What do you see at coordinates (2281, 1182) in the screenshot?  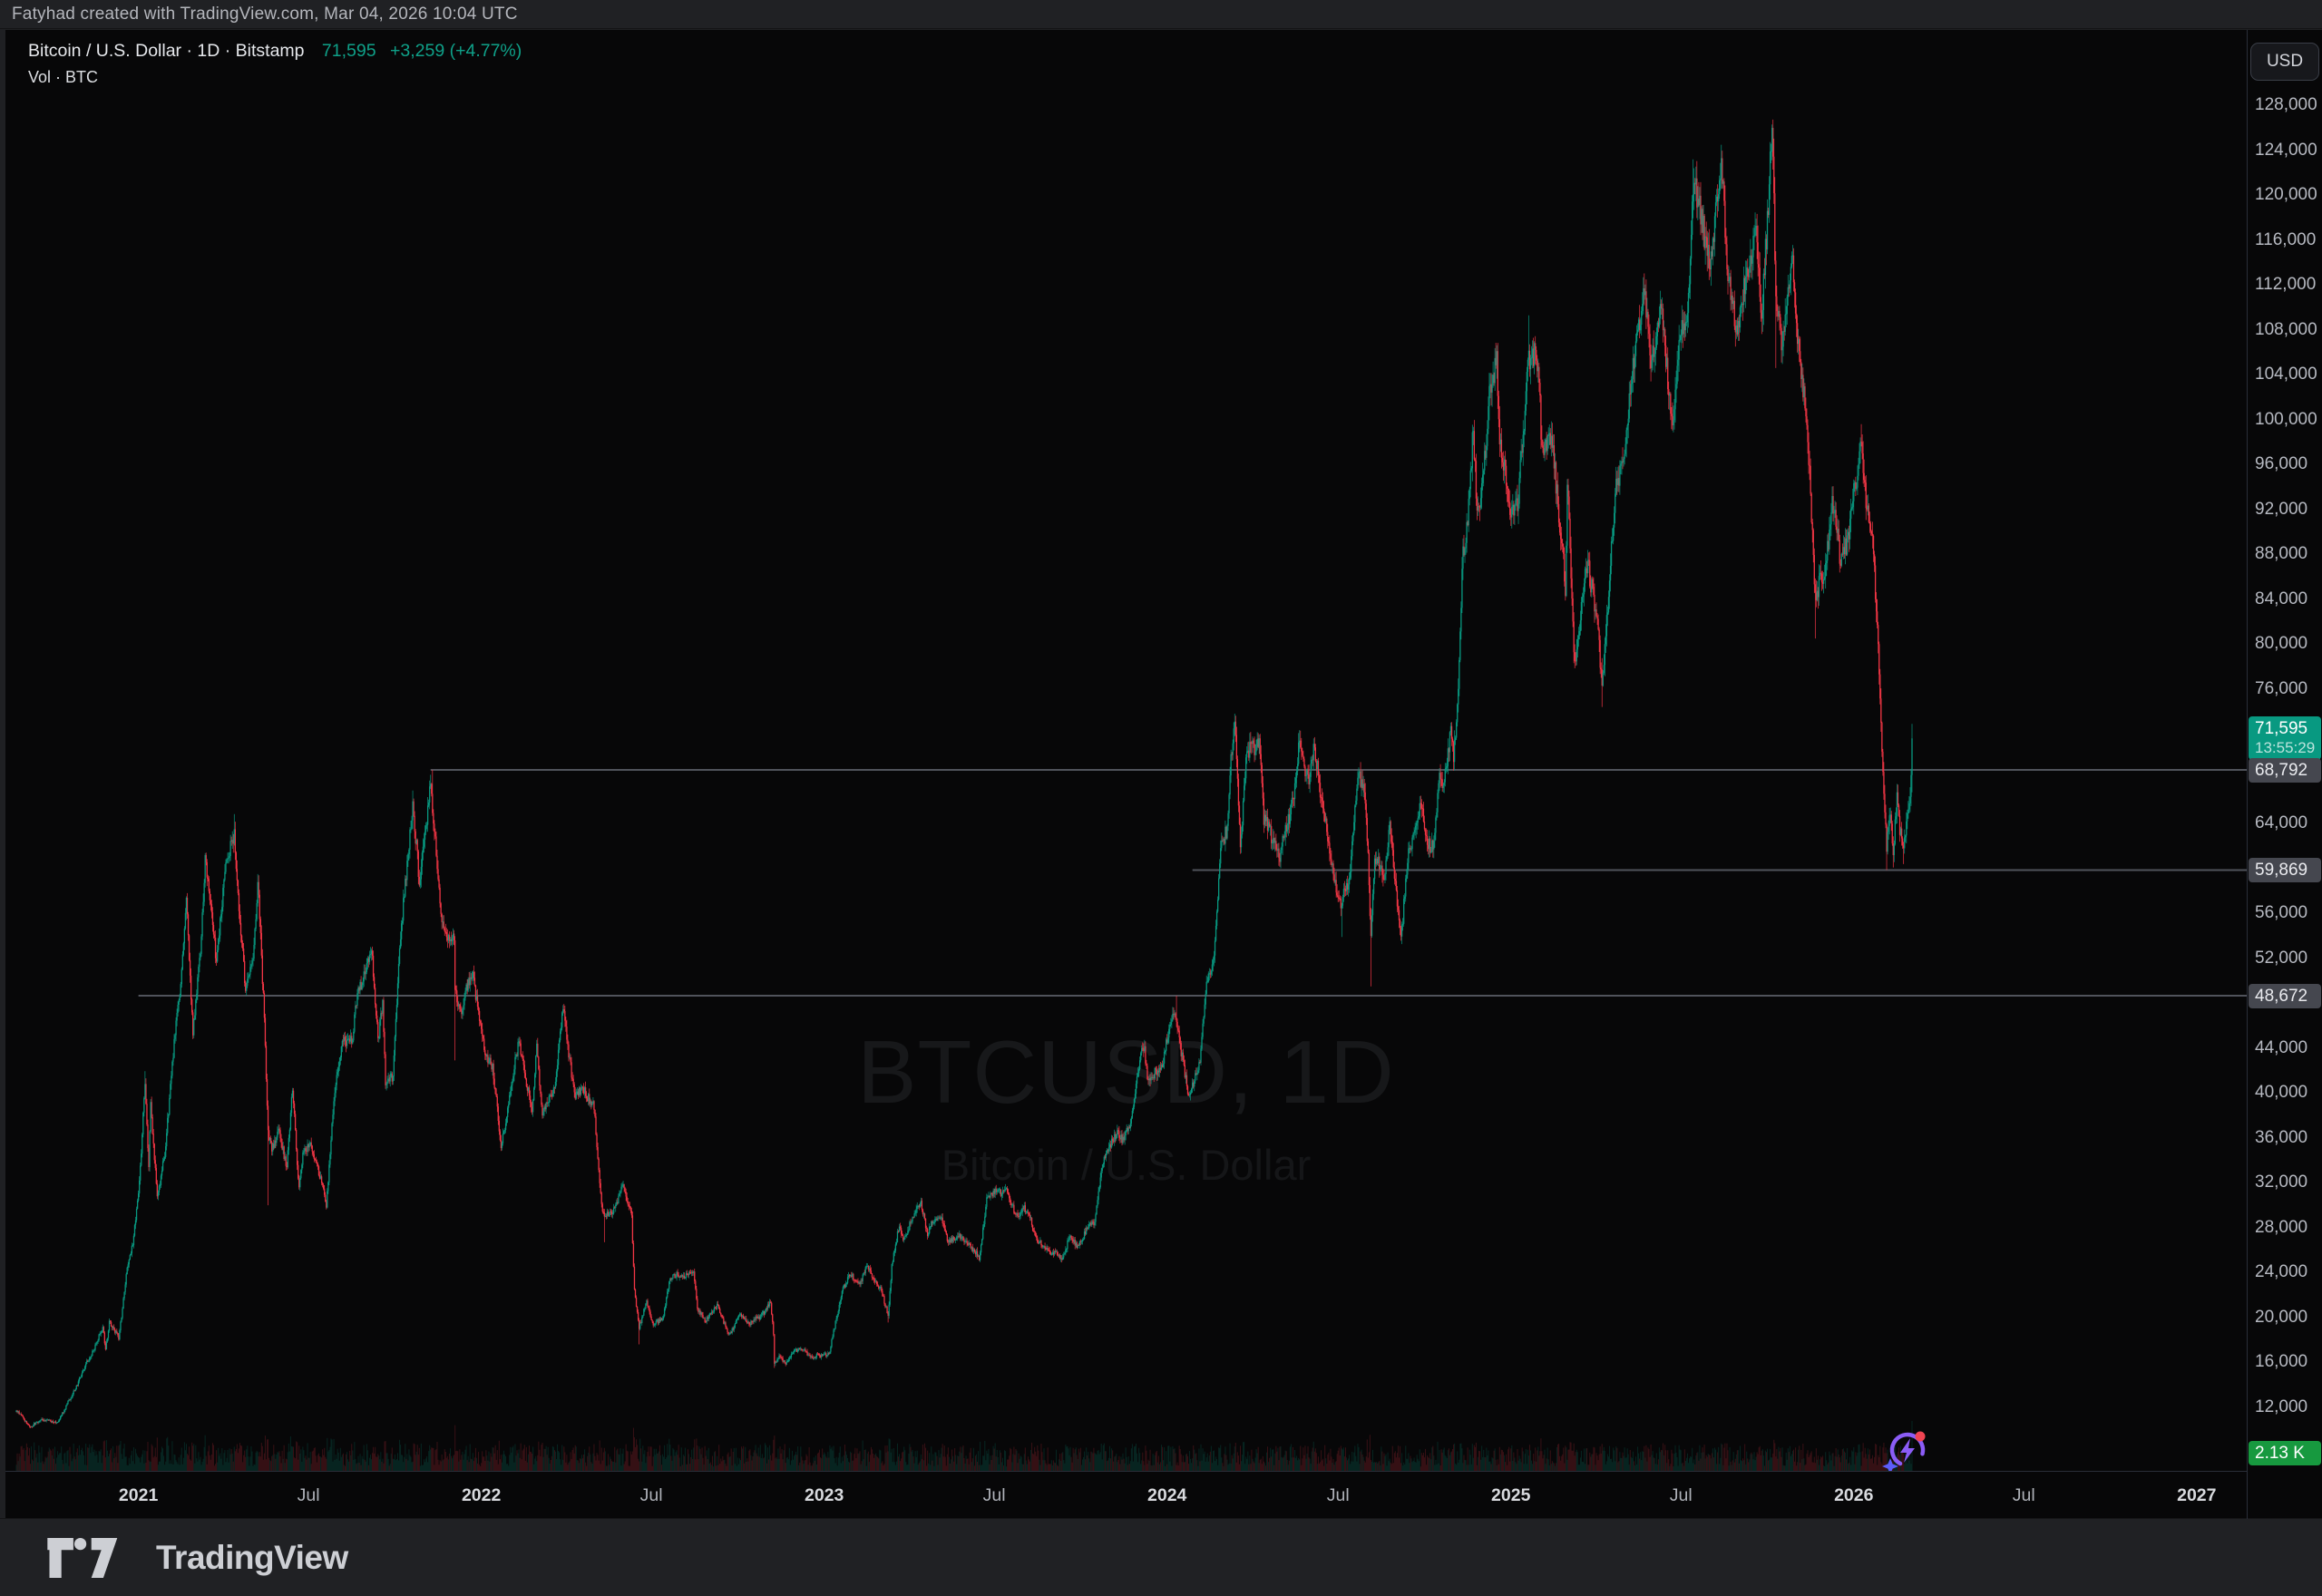 I see `price-axis-tick: 32,000` at bounding box center [2281, 1182].